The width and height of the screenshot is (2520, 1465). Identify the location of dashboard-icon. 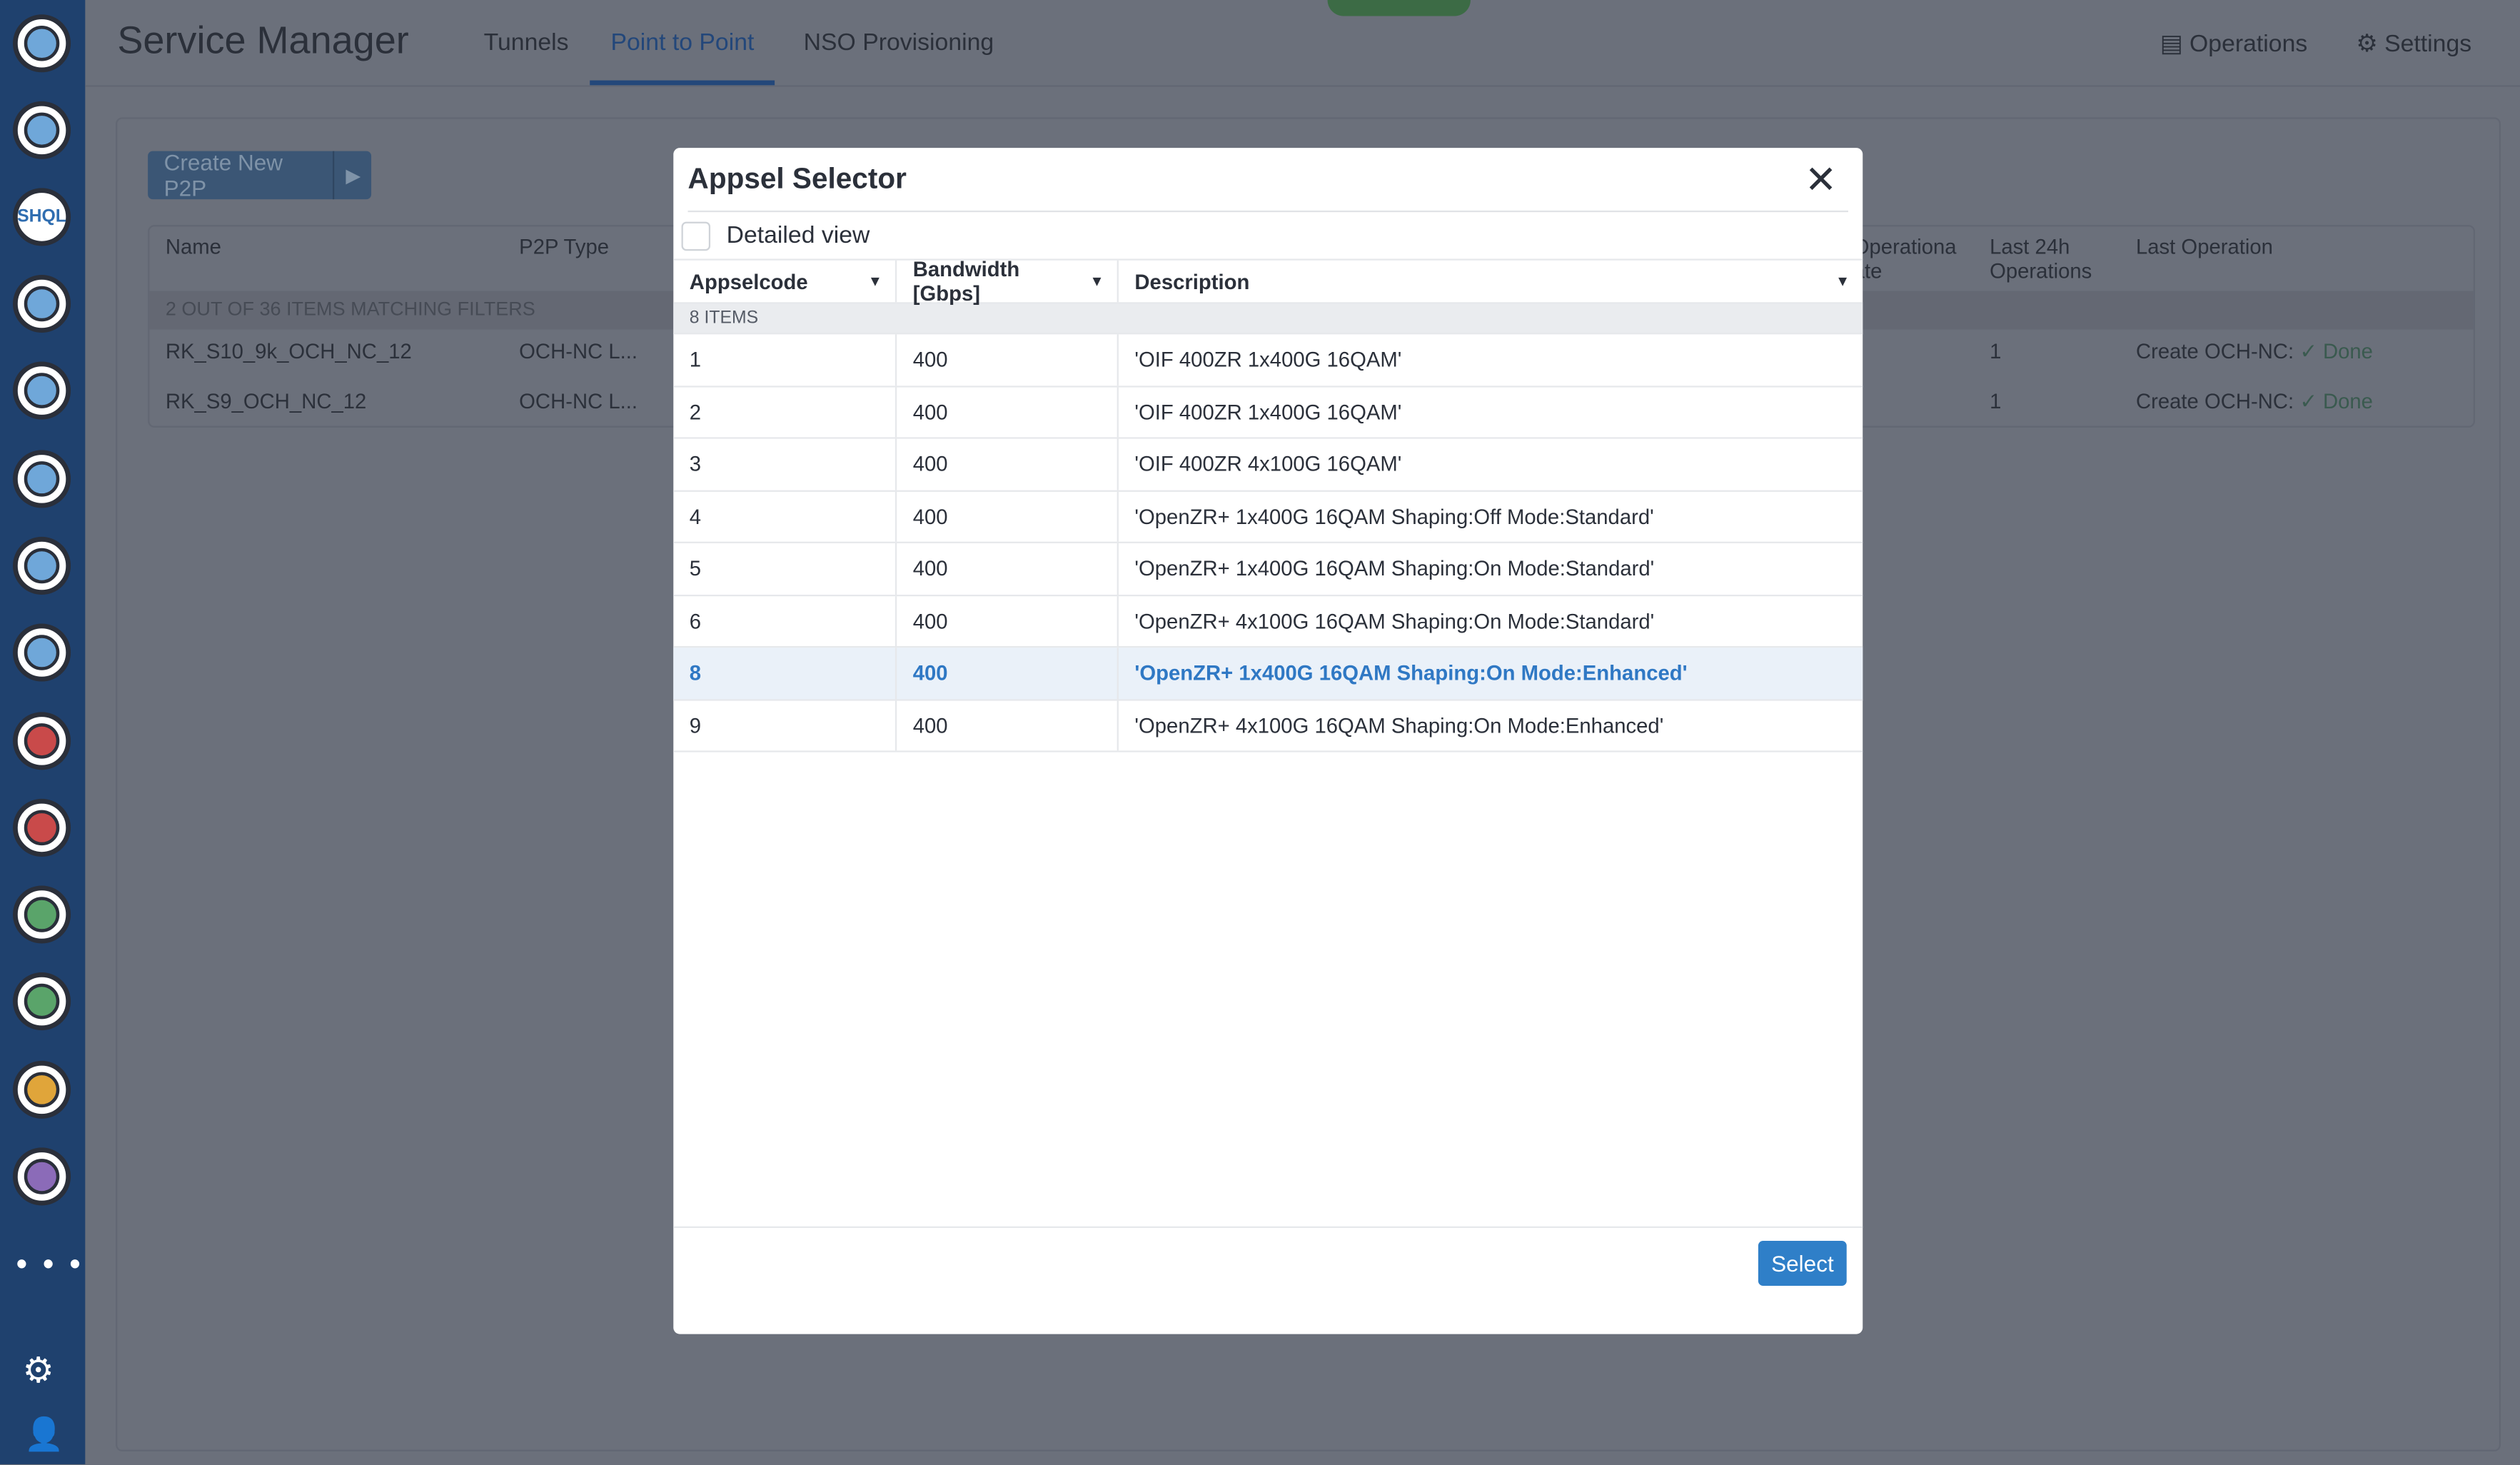
(42, 130).